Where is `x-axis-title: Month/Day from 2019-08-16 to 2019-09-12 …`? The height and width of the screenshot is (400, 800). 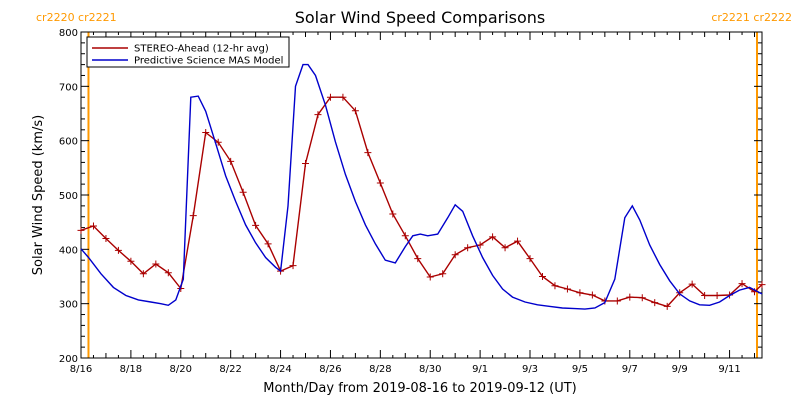 x-axis-title: Month/Day from 2019-08-16 to 2019-09-12 … is located at coordinates (419, 388).